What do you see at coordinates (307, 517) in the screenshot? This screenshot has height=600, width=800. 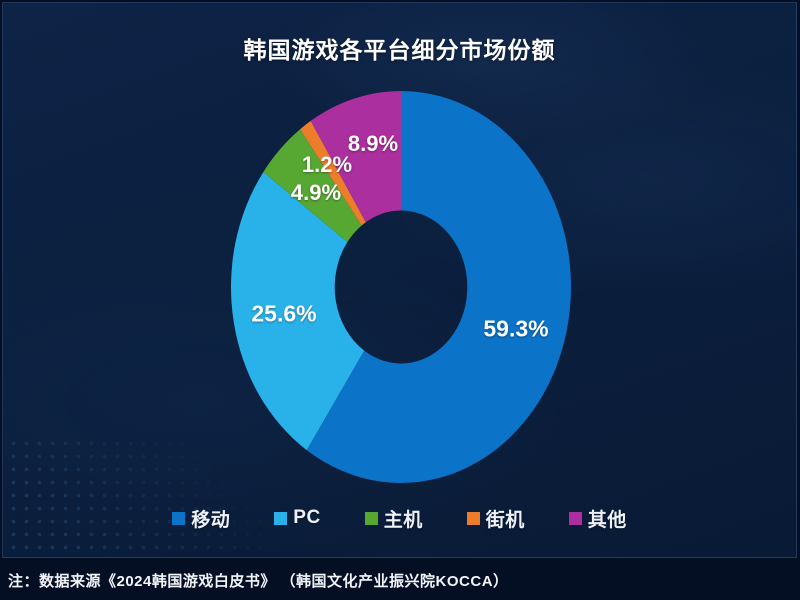 I see `legend-label-pc: PC` at bounding box center [307, 517].